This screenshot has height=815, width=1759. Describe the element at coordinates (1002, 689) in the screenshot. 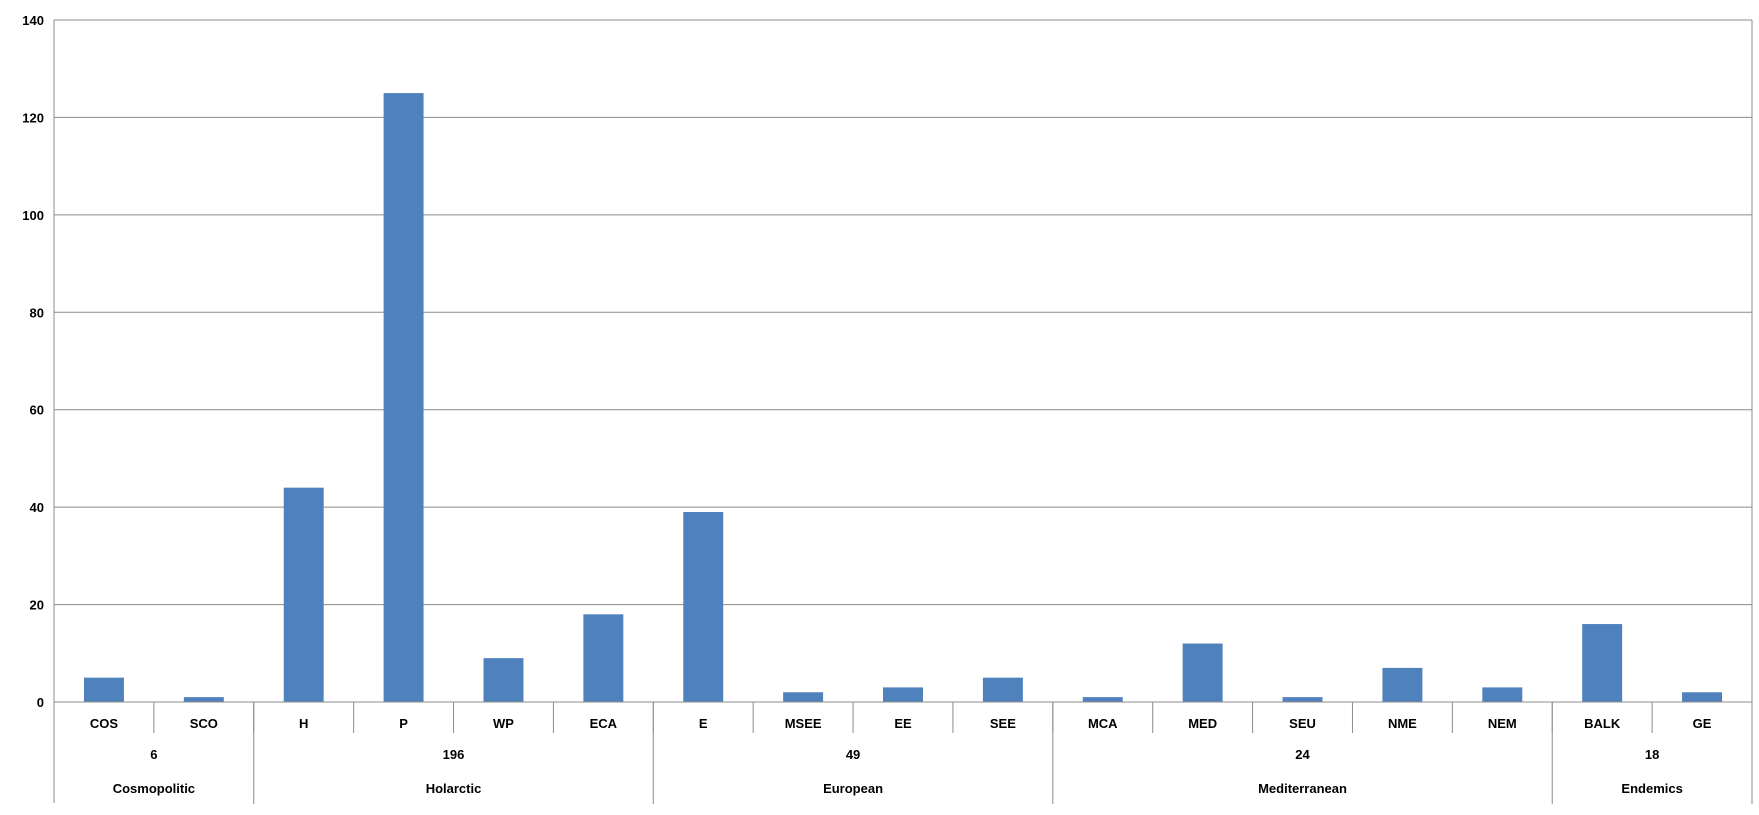

I see `bar-see` at that location.